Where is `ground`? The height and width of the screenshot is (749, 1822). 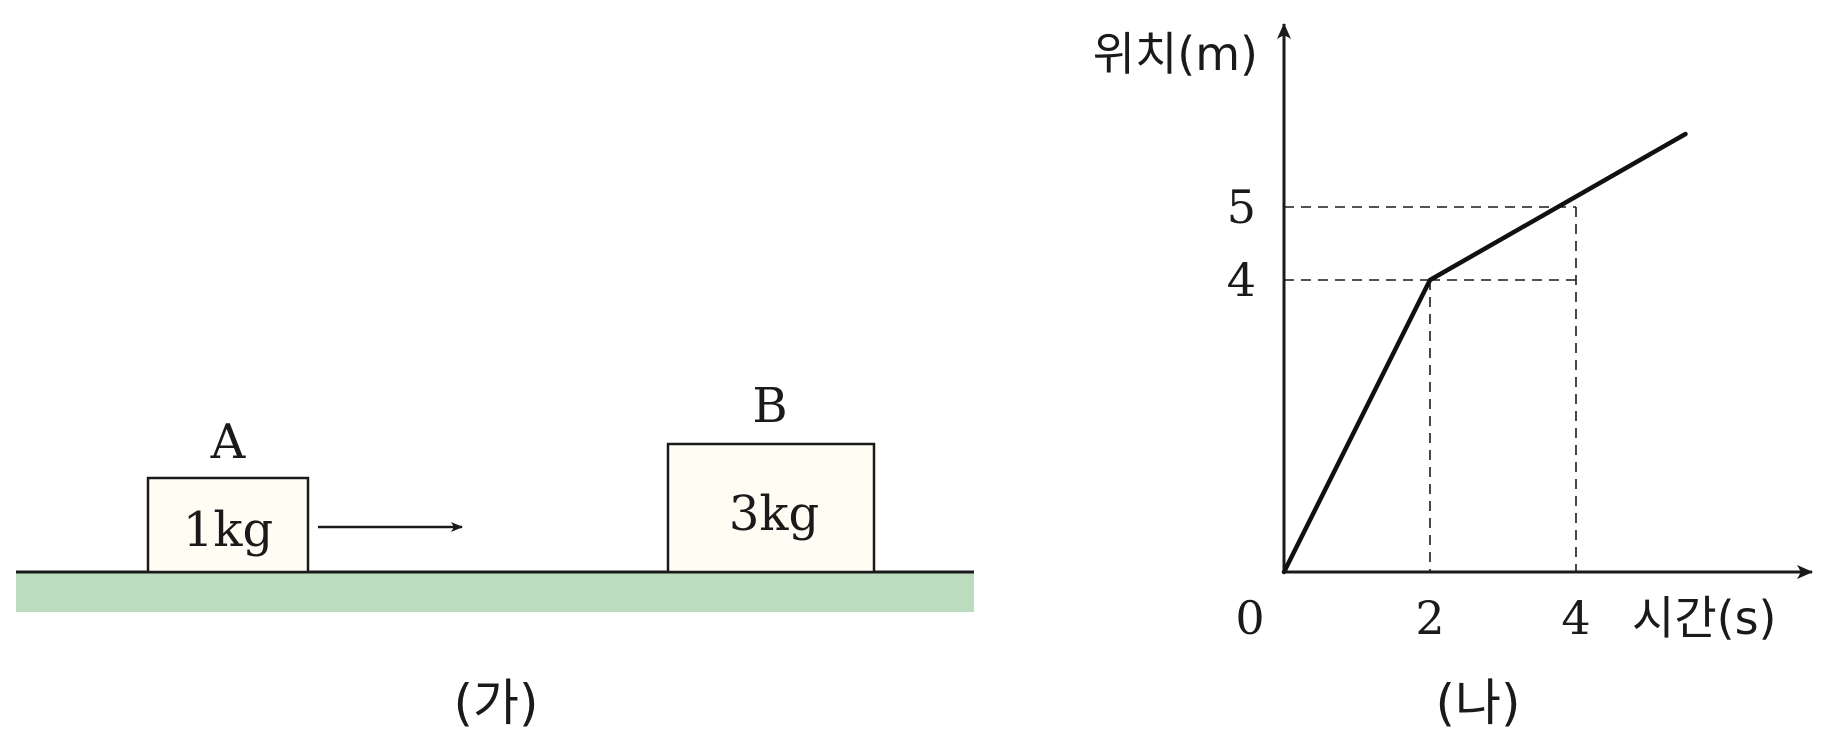
ground is located at coordinates (495, 592).